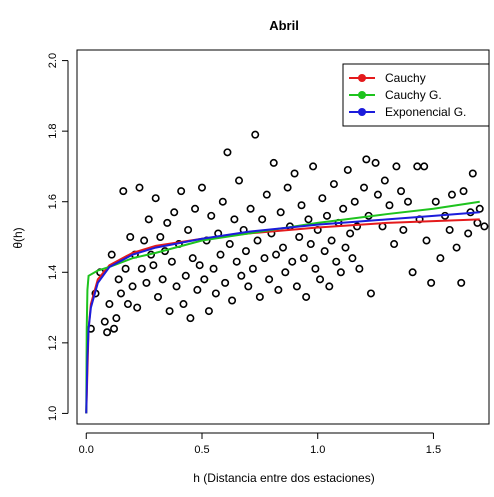  What do you see at coordinates (201, 450) in the screenshot?
I see `x-tick-label: 0.5` at bounding box center [201, 450].